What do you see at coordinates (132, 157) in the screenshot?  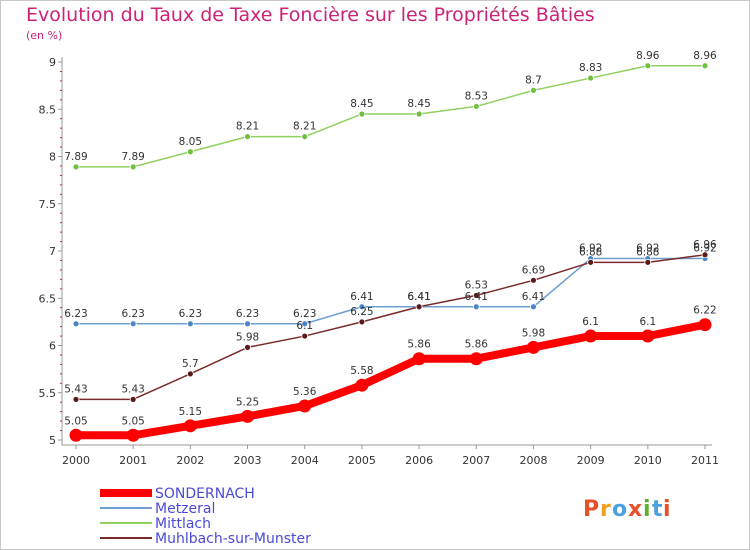 I see `data-label: 7.89` at bounding box center [132, 157].